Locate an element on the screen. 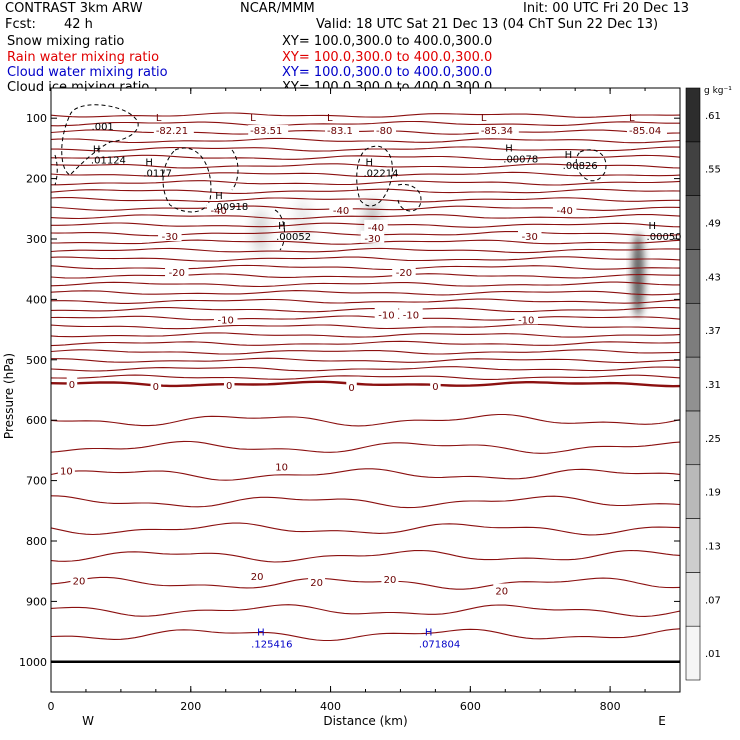 The image size is (740, 740). snow-max-value: .00078 is located at coordinates (520, 159).